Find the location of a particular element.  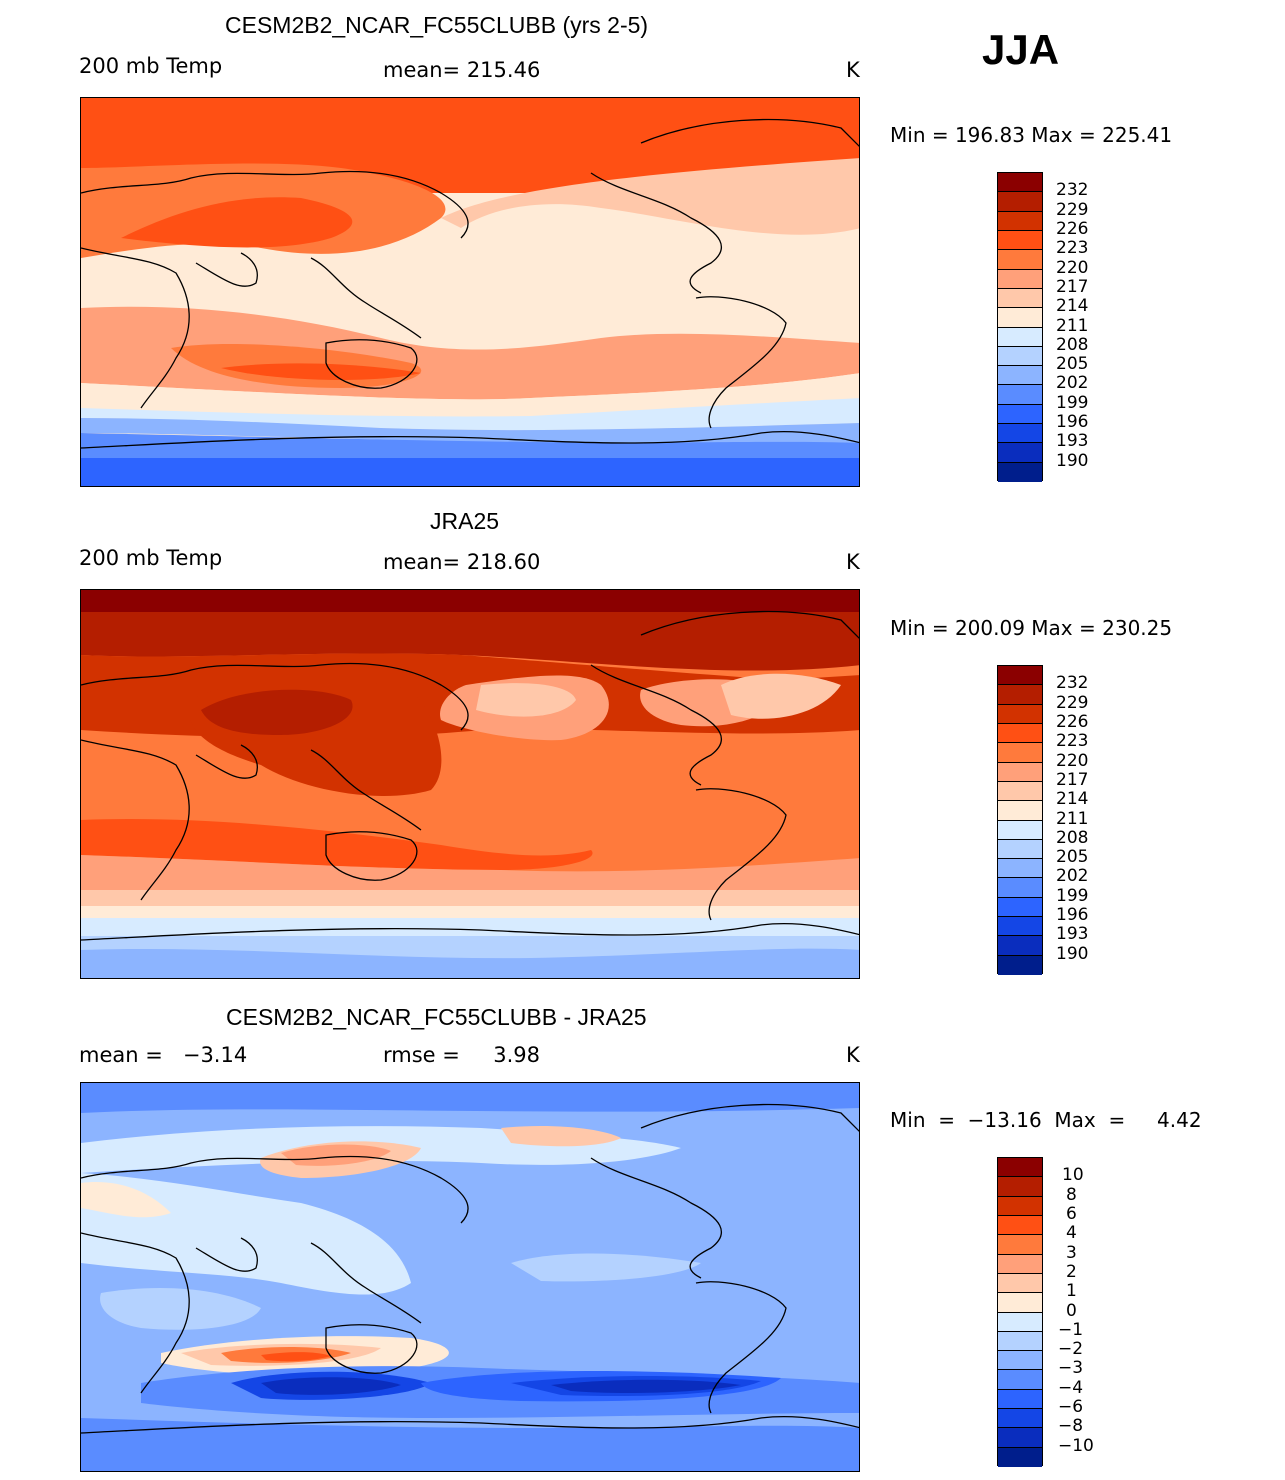

rmse-label: rmse = 3.98 is located at coordinates (461, 1055).